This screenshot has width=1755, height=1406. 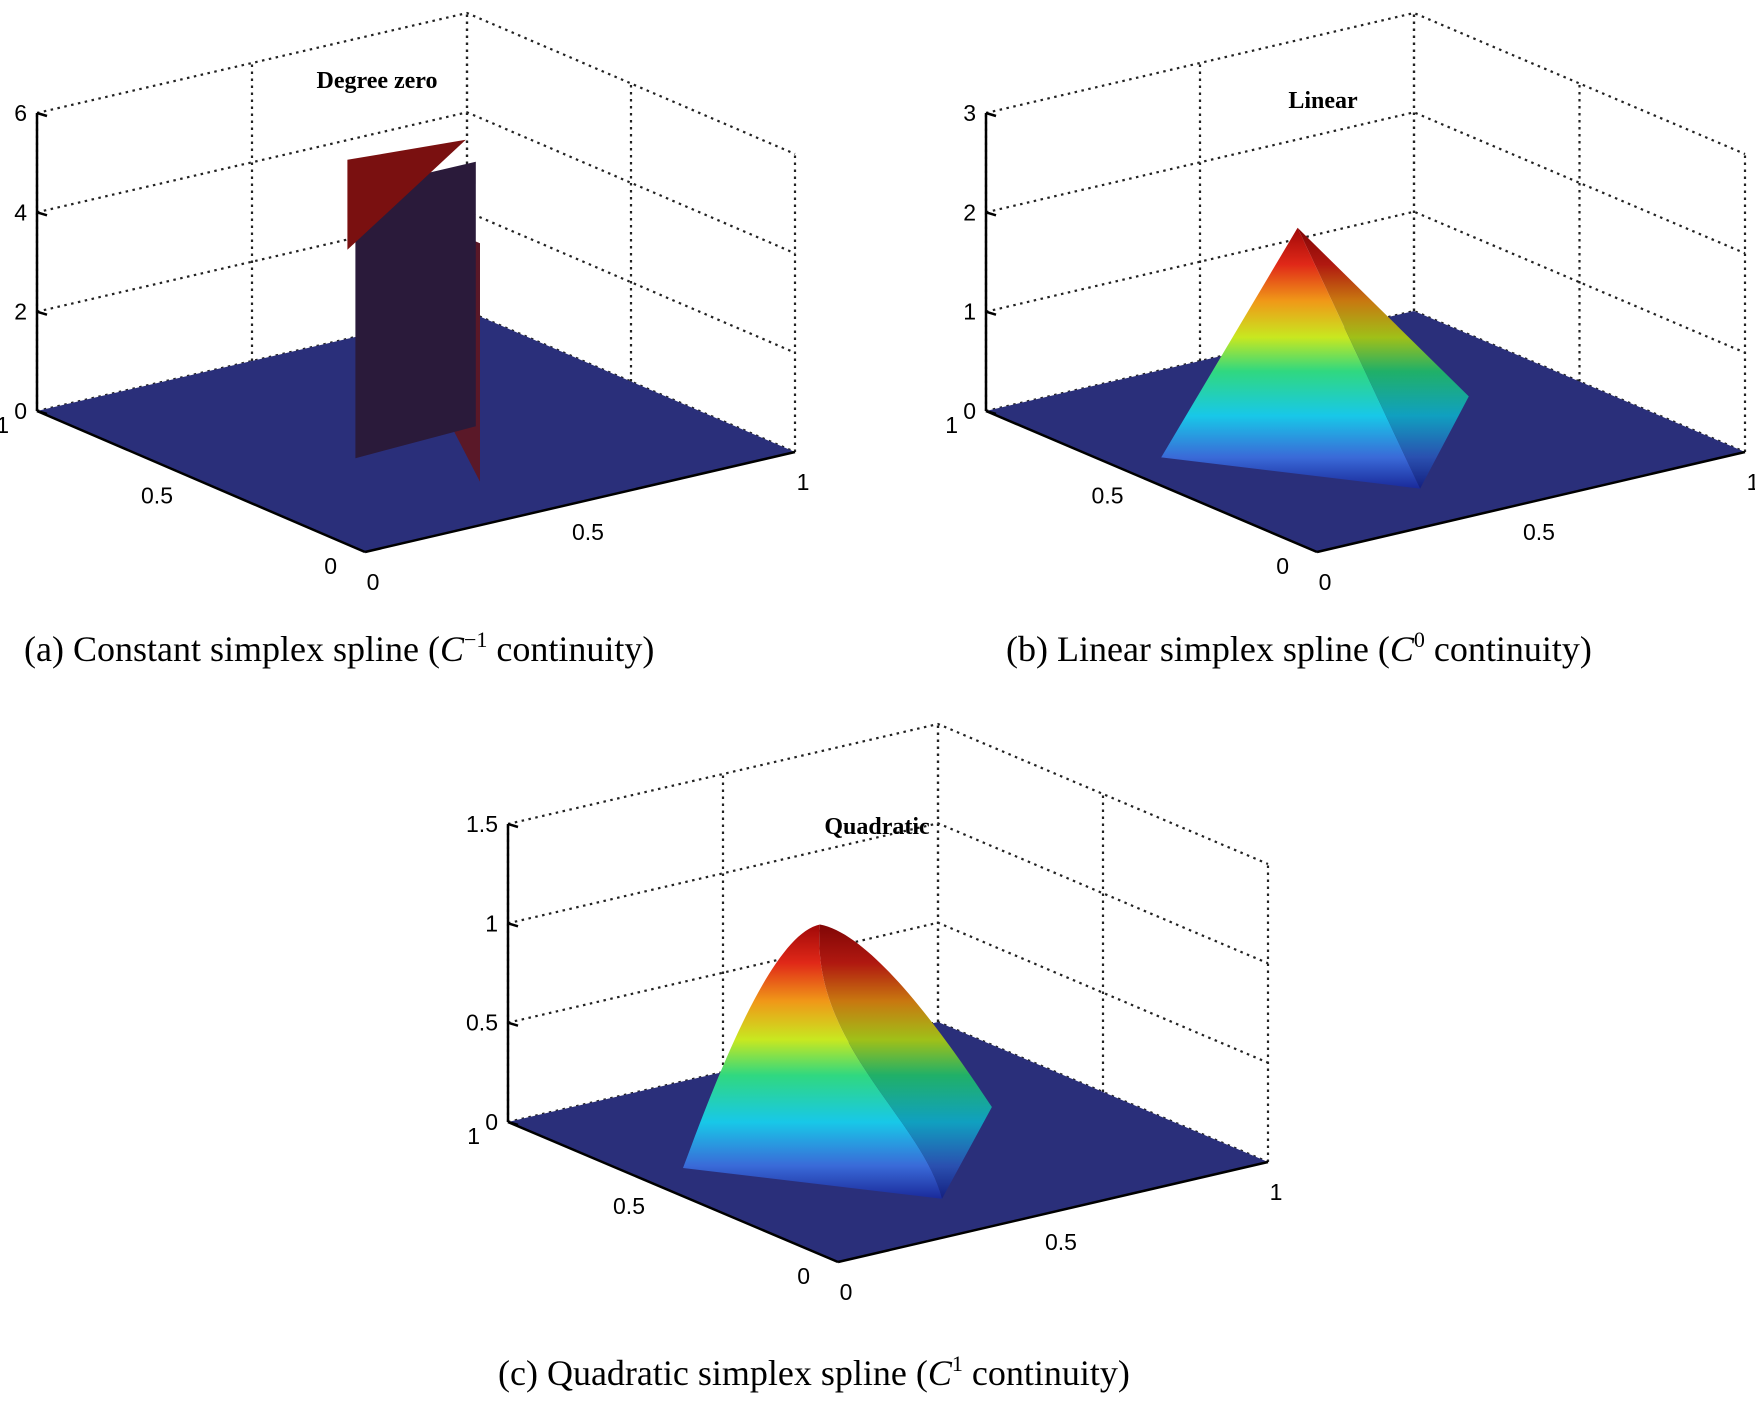 I want to click on prism-face-front, so click(x=415, y=310).